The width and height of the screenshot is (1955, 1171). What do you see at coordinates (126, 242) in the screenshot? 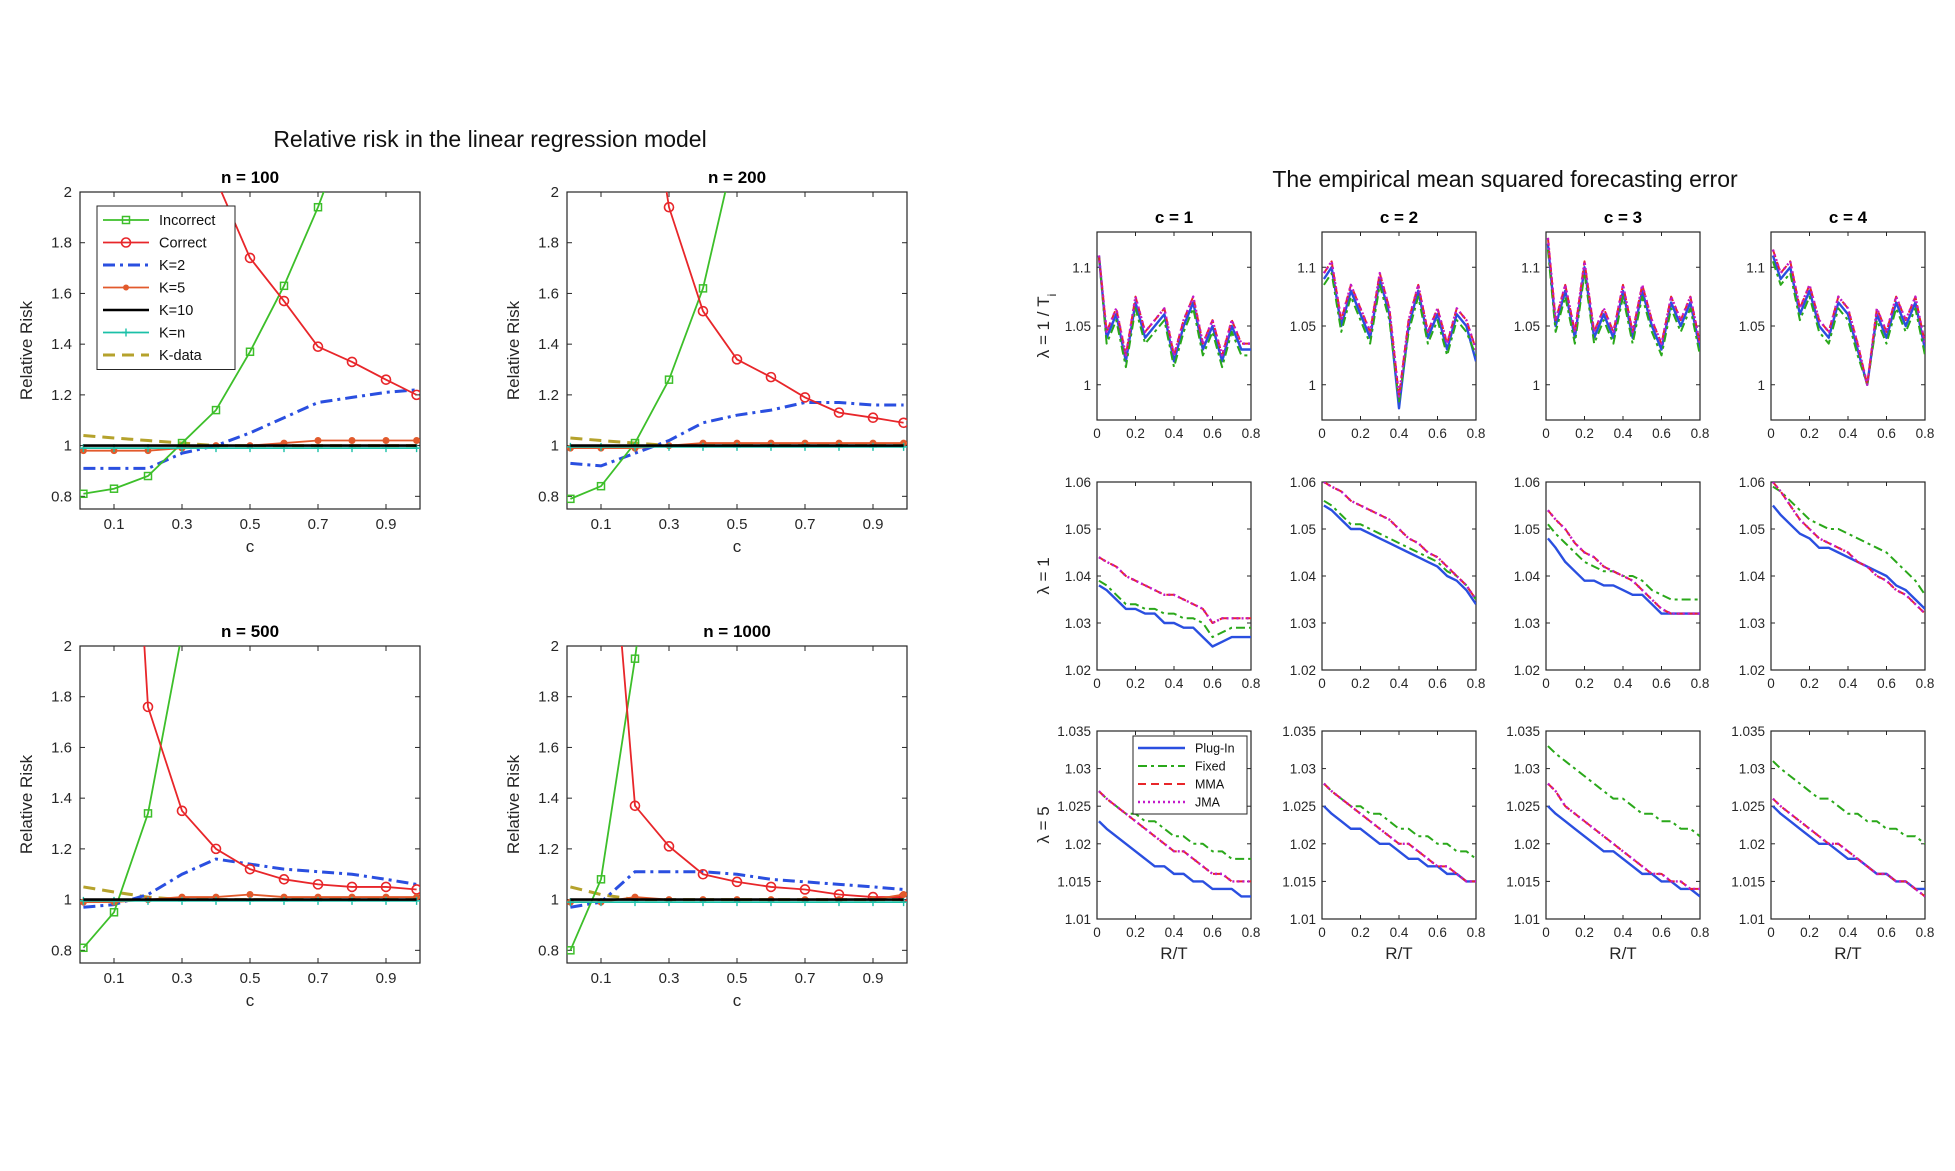
I see `legend-marker` at bounding box center [126, 242].